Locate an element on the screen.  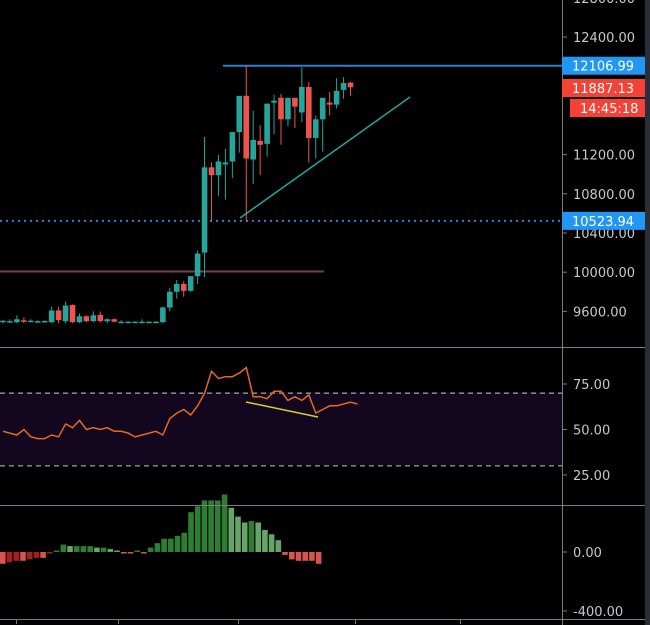
price-badges: 12106.99 11887.13 14:45:18 10523.94 is located at coordinates (603, 143).